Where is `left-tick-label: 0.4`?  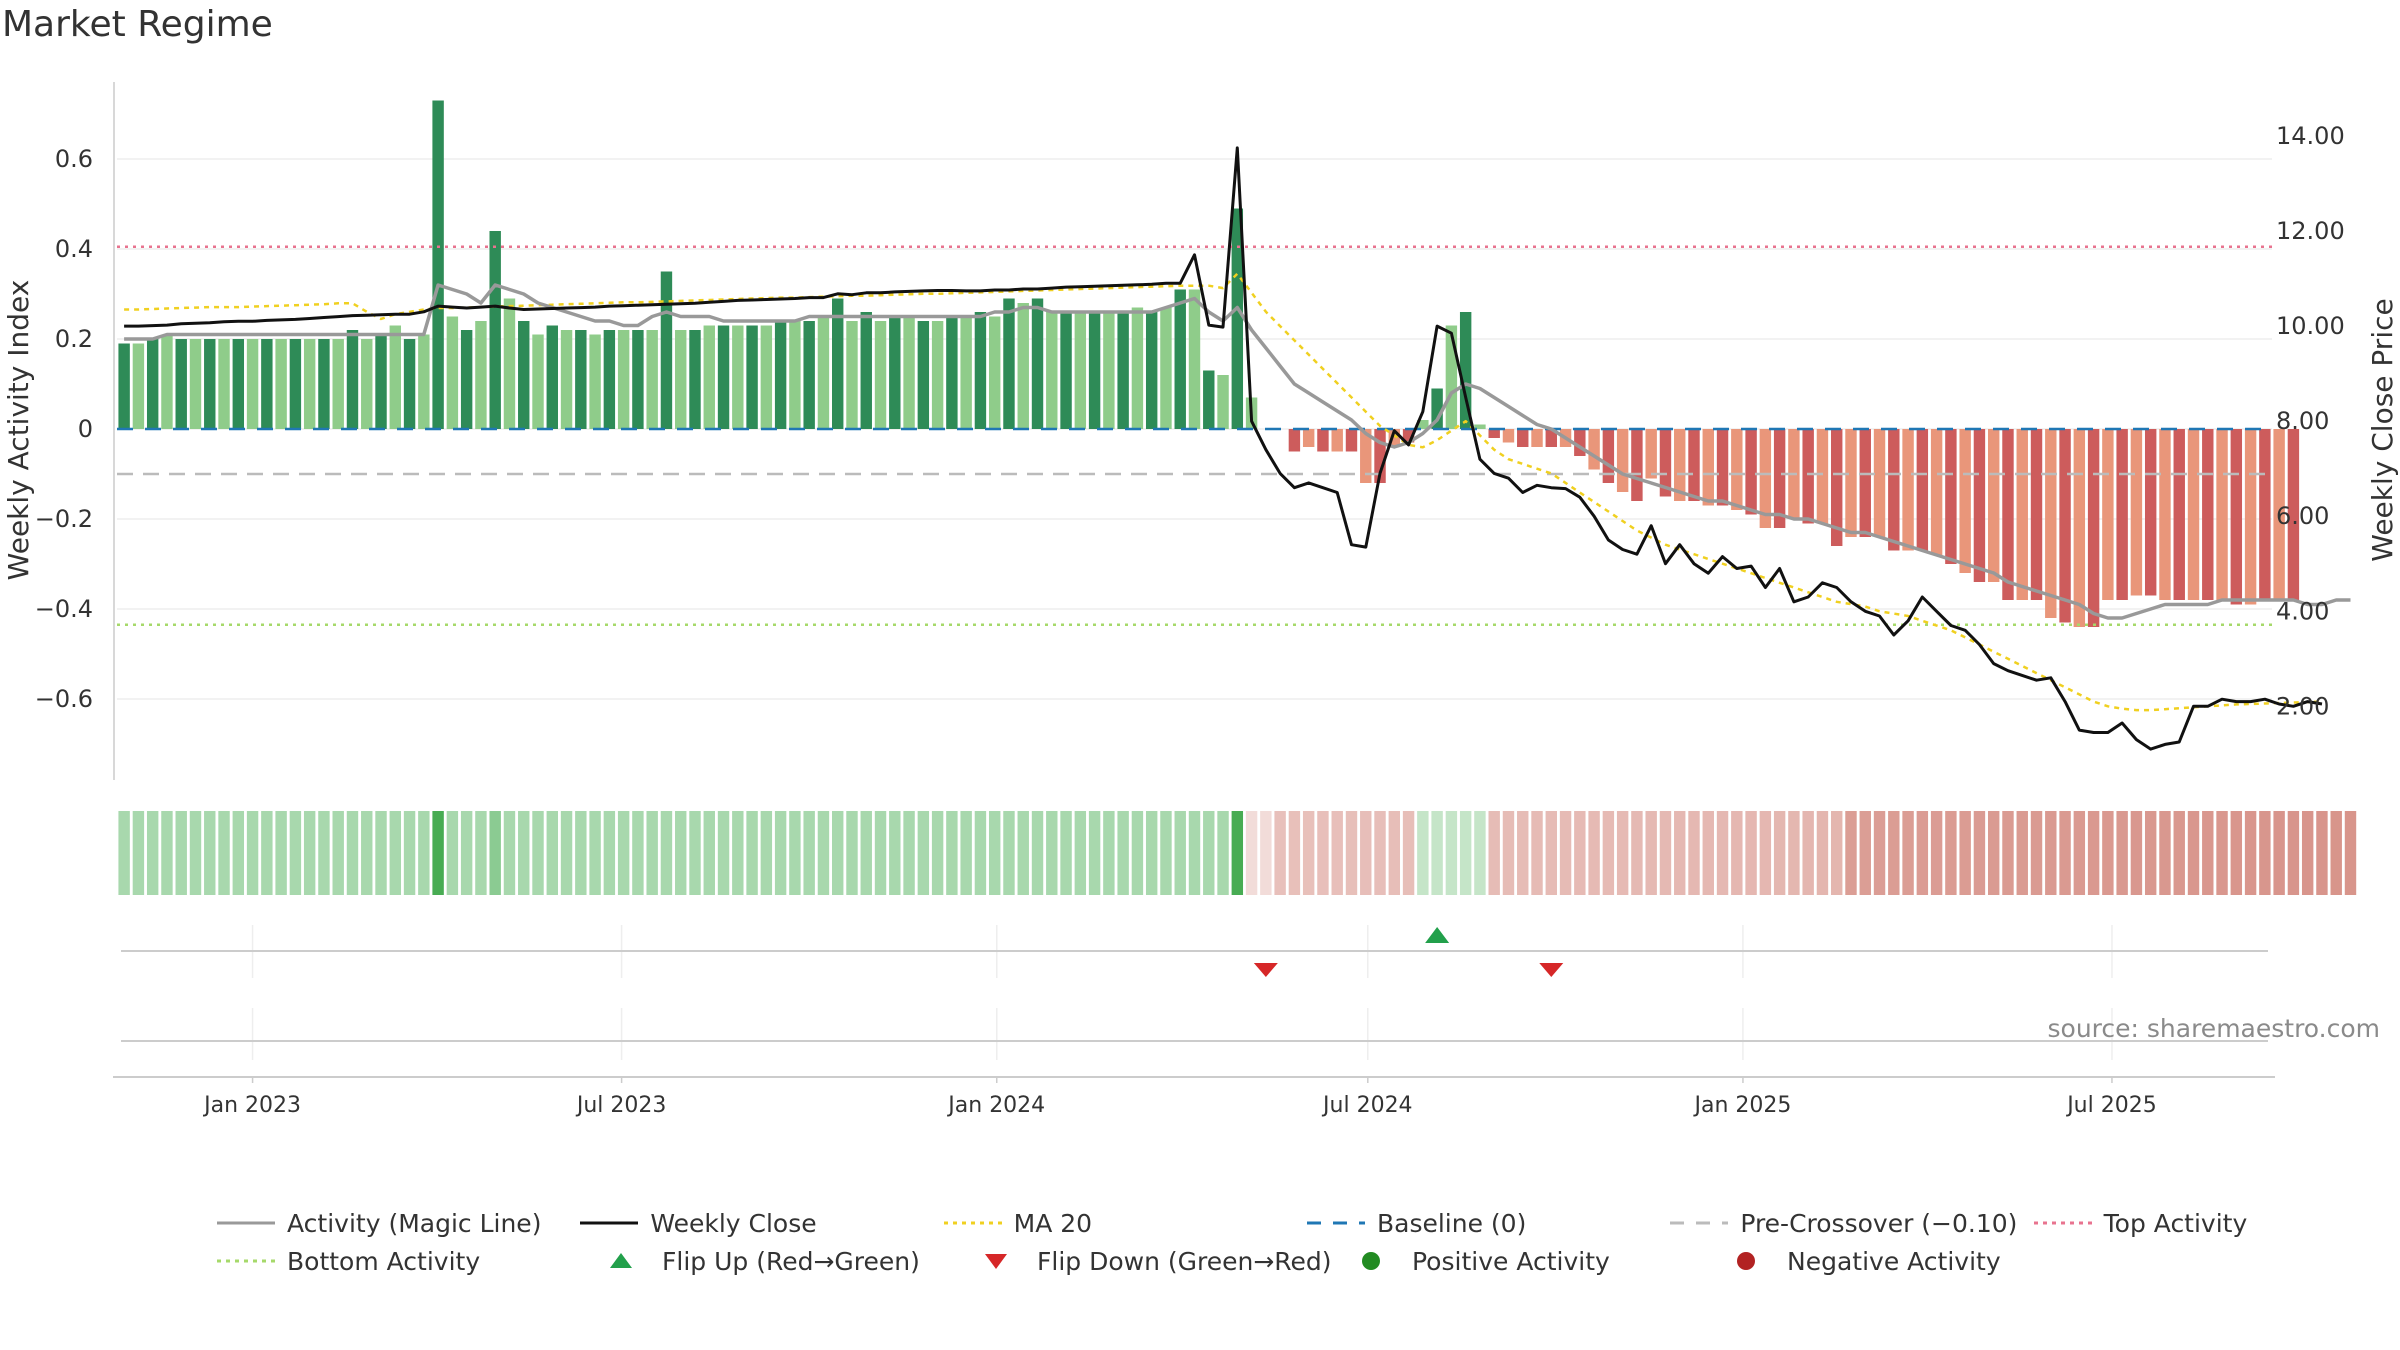
left-tick-label: 0.4 is located at coordinates (74, 249).